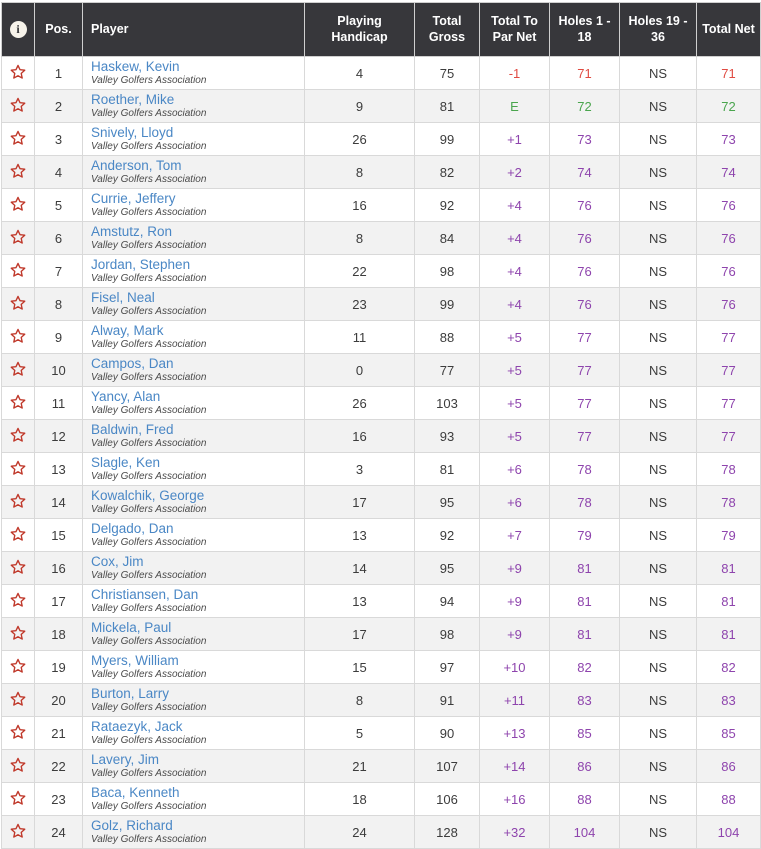  Describe the element at coordinates (127, 331) in the screenshot. I see `player-name-link: Alway, Mark` at that location.